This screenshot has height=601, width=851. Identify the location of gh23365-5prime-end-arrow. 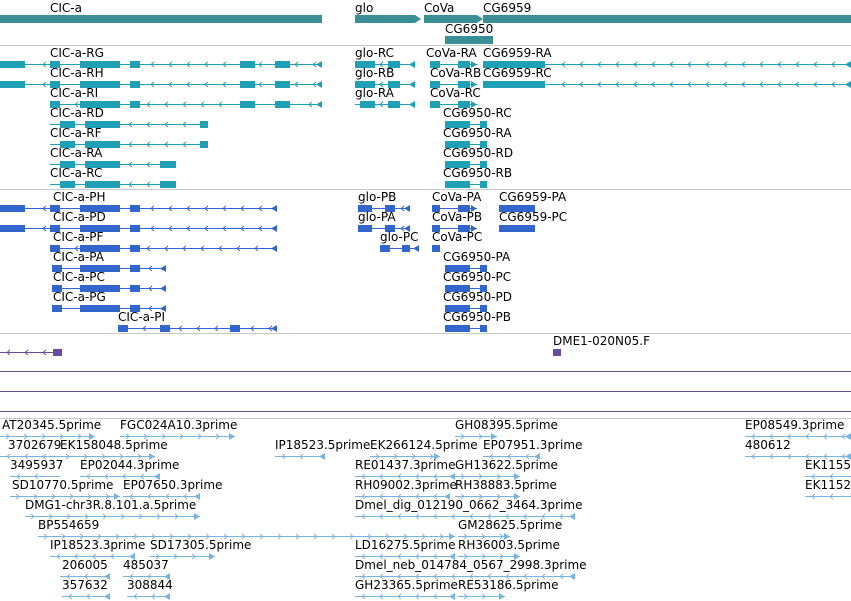
(452, 596).